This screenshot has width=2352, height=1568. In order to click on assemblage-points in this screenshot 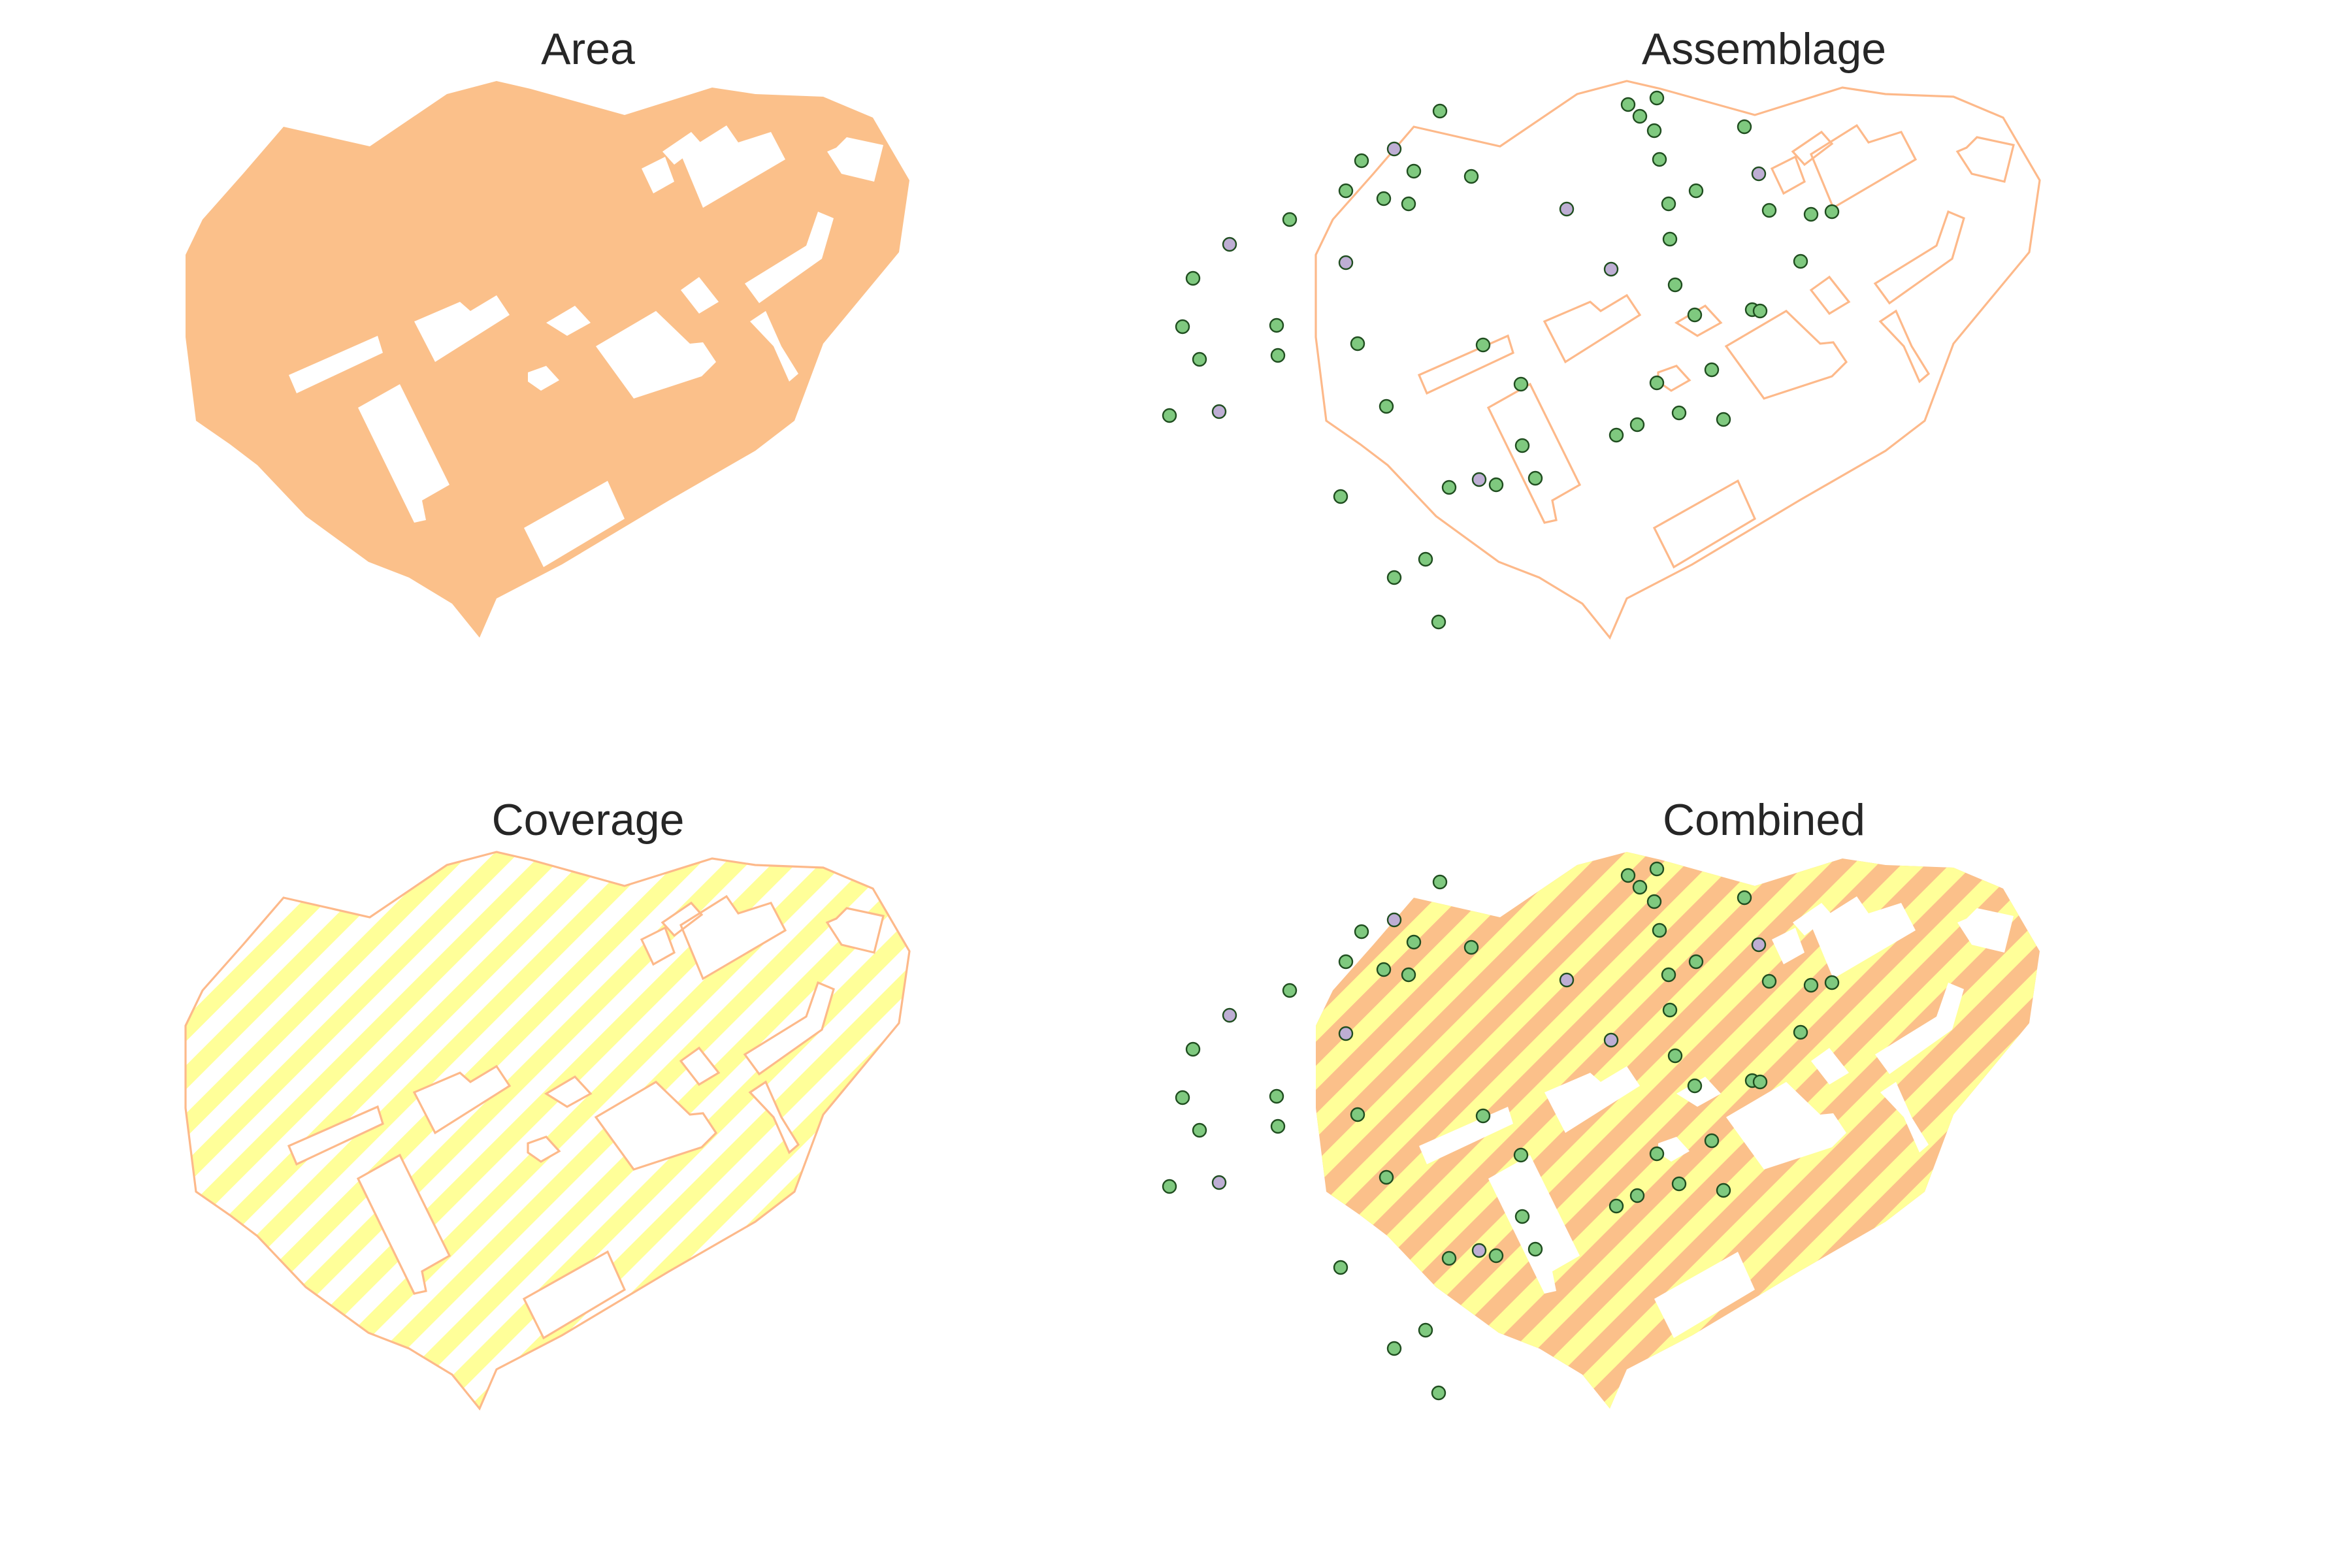, I will do `click(1501, 360)`.